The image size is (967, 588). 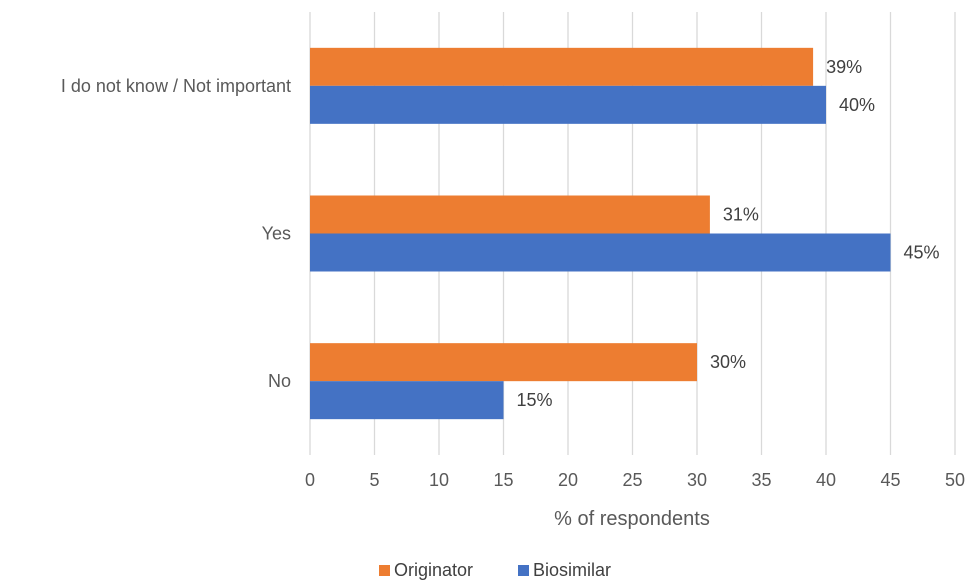 I want to click on legend-label-originator: Originator, so click(x=433, y=570).